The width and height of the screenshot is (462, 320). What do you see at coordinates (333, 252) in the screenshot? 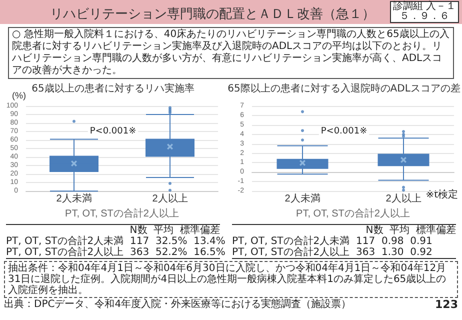
I see `text: PT, OT, STの合計2人以上 363 1.30 0.92` at bounding box center [333, 252].